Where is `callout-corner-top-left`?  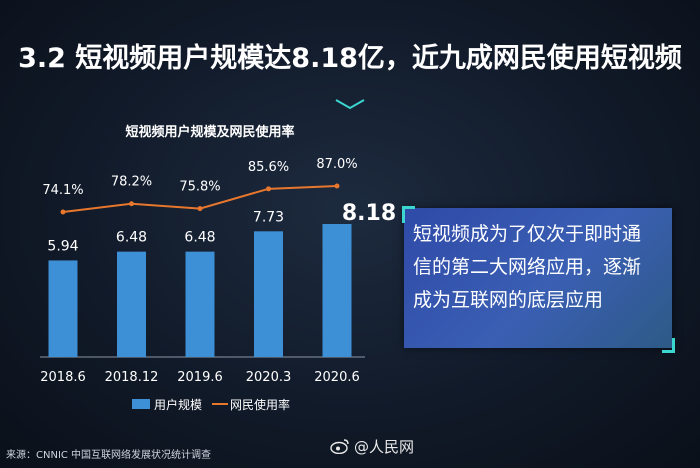
callout-corner-top-left is located at coordinates (408, 214).